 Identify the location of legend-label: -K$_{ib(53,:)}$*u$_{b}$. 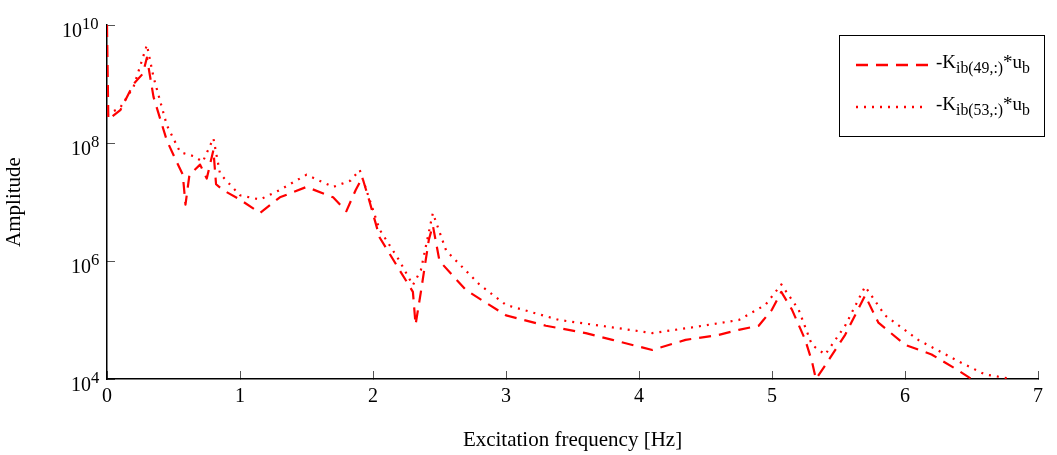
(982, 106).